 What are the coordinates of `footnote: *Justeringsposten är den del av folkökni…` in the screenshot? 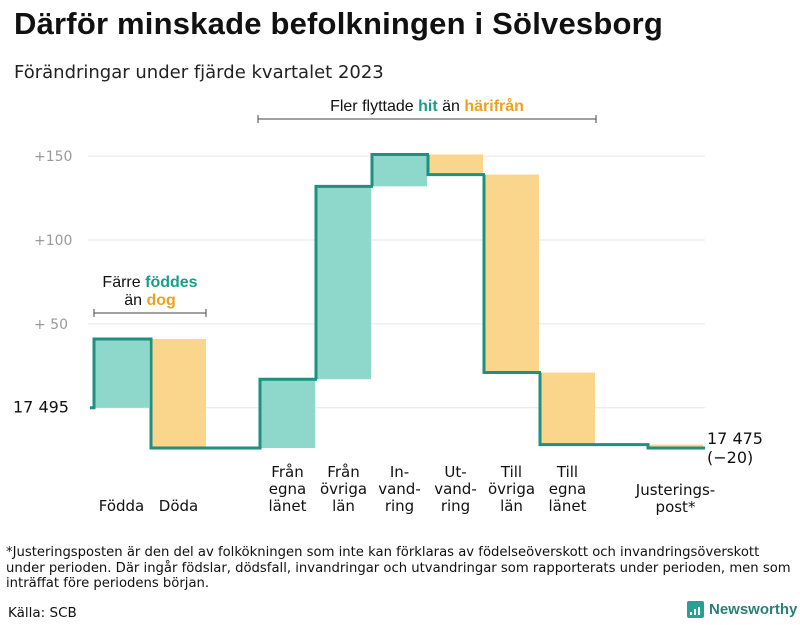 It's located at (398, 568).